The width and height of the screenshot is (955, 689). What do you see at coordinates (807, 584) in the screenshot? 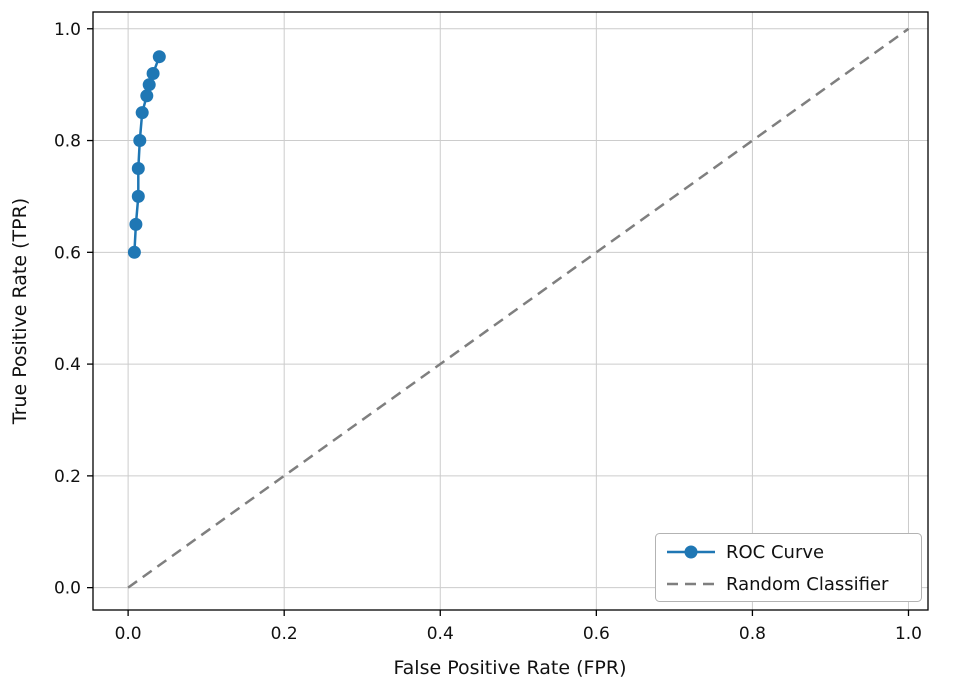
I see `legend-label-random-classifier: Random Classifier` at bounding box center [807, 584].